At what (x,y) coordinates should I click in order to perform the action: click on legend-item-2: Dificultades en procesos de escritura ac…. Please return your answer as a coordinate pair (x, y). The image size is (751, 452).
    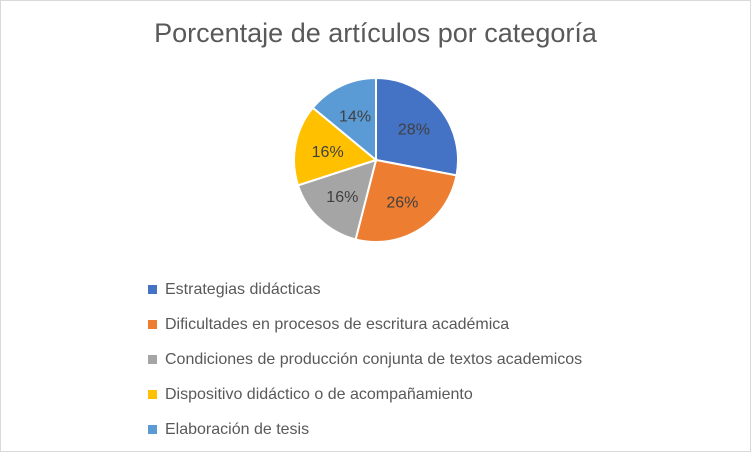
    Looking at the image, I should click on (365, 324).